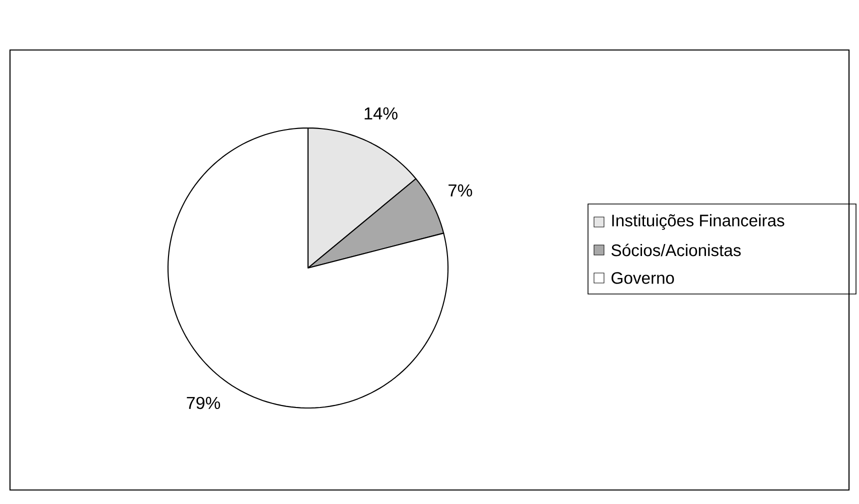 The height and width of the screenshot is (504, 859). Describe the element at coordinates (381, 113) in the screenshot. I see `data-label: 14%` at that location.